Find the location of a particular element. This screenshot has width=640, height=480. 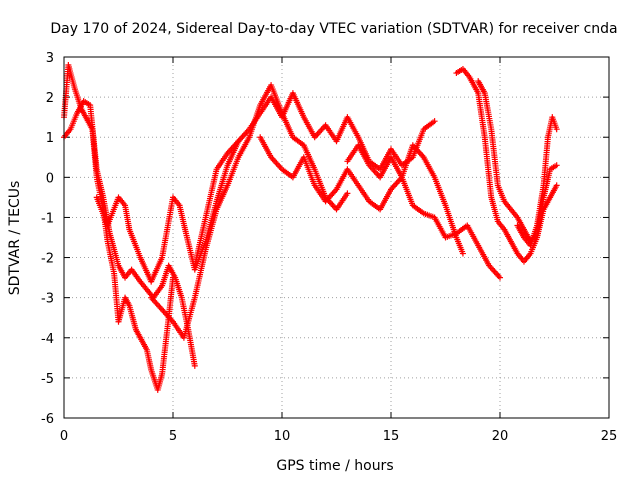

x-tick-label: 0 is located at coordinates (64, 436).